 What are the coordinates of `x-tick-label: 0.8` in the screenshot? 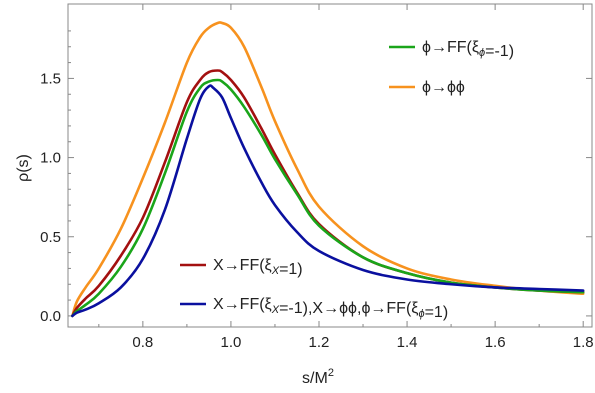 It's located at (142, 342).